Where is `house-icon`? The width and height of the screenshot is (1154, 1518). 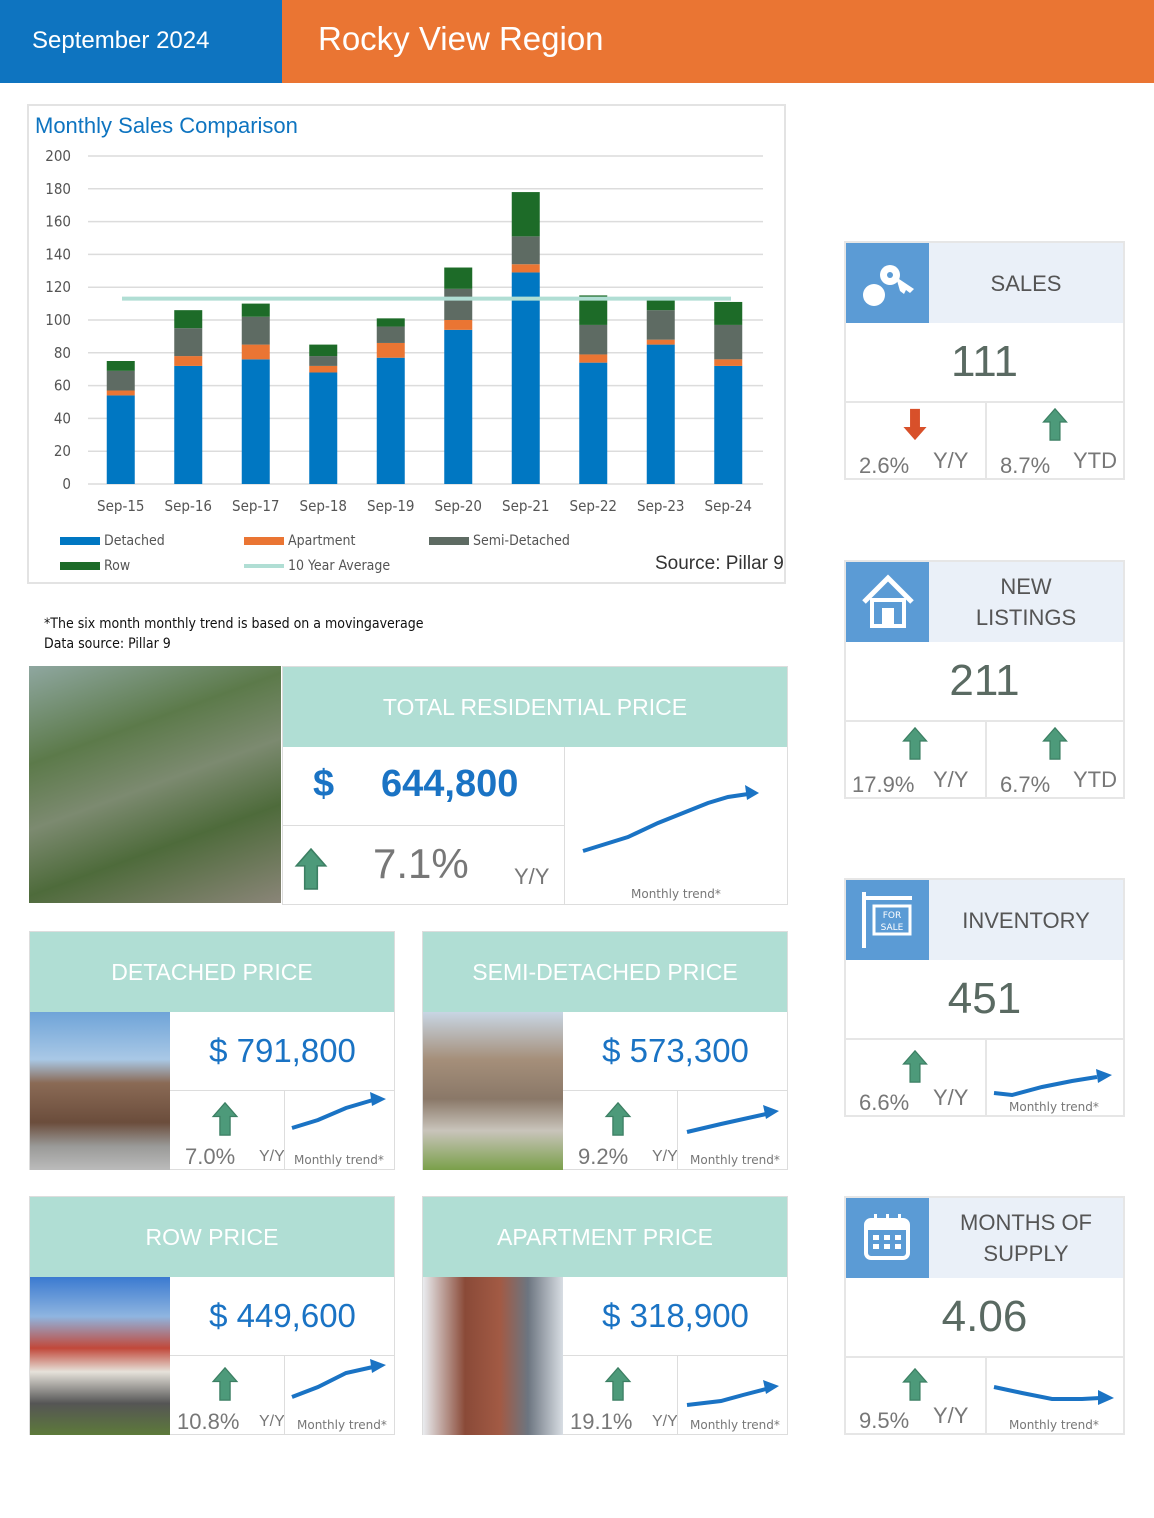
house-icon is located at coordinates (887, 602).